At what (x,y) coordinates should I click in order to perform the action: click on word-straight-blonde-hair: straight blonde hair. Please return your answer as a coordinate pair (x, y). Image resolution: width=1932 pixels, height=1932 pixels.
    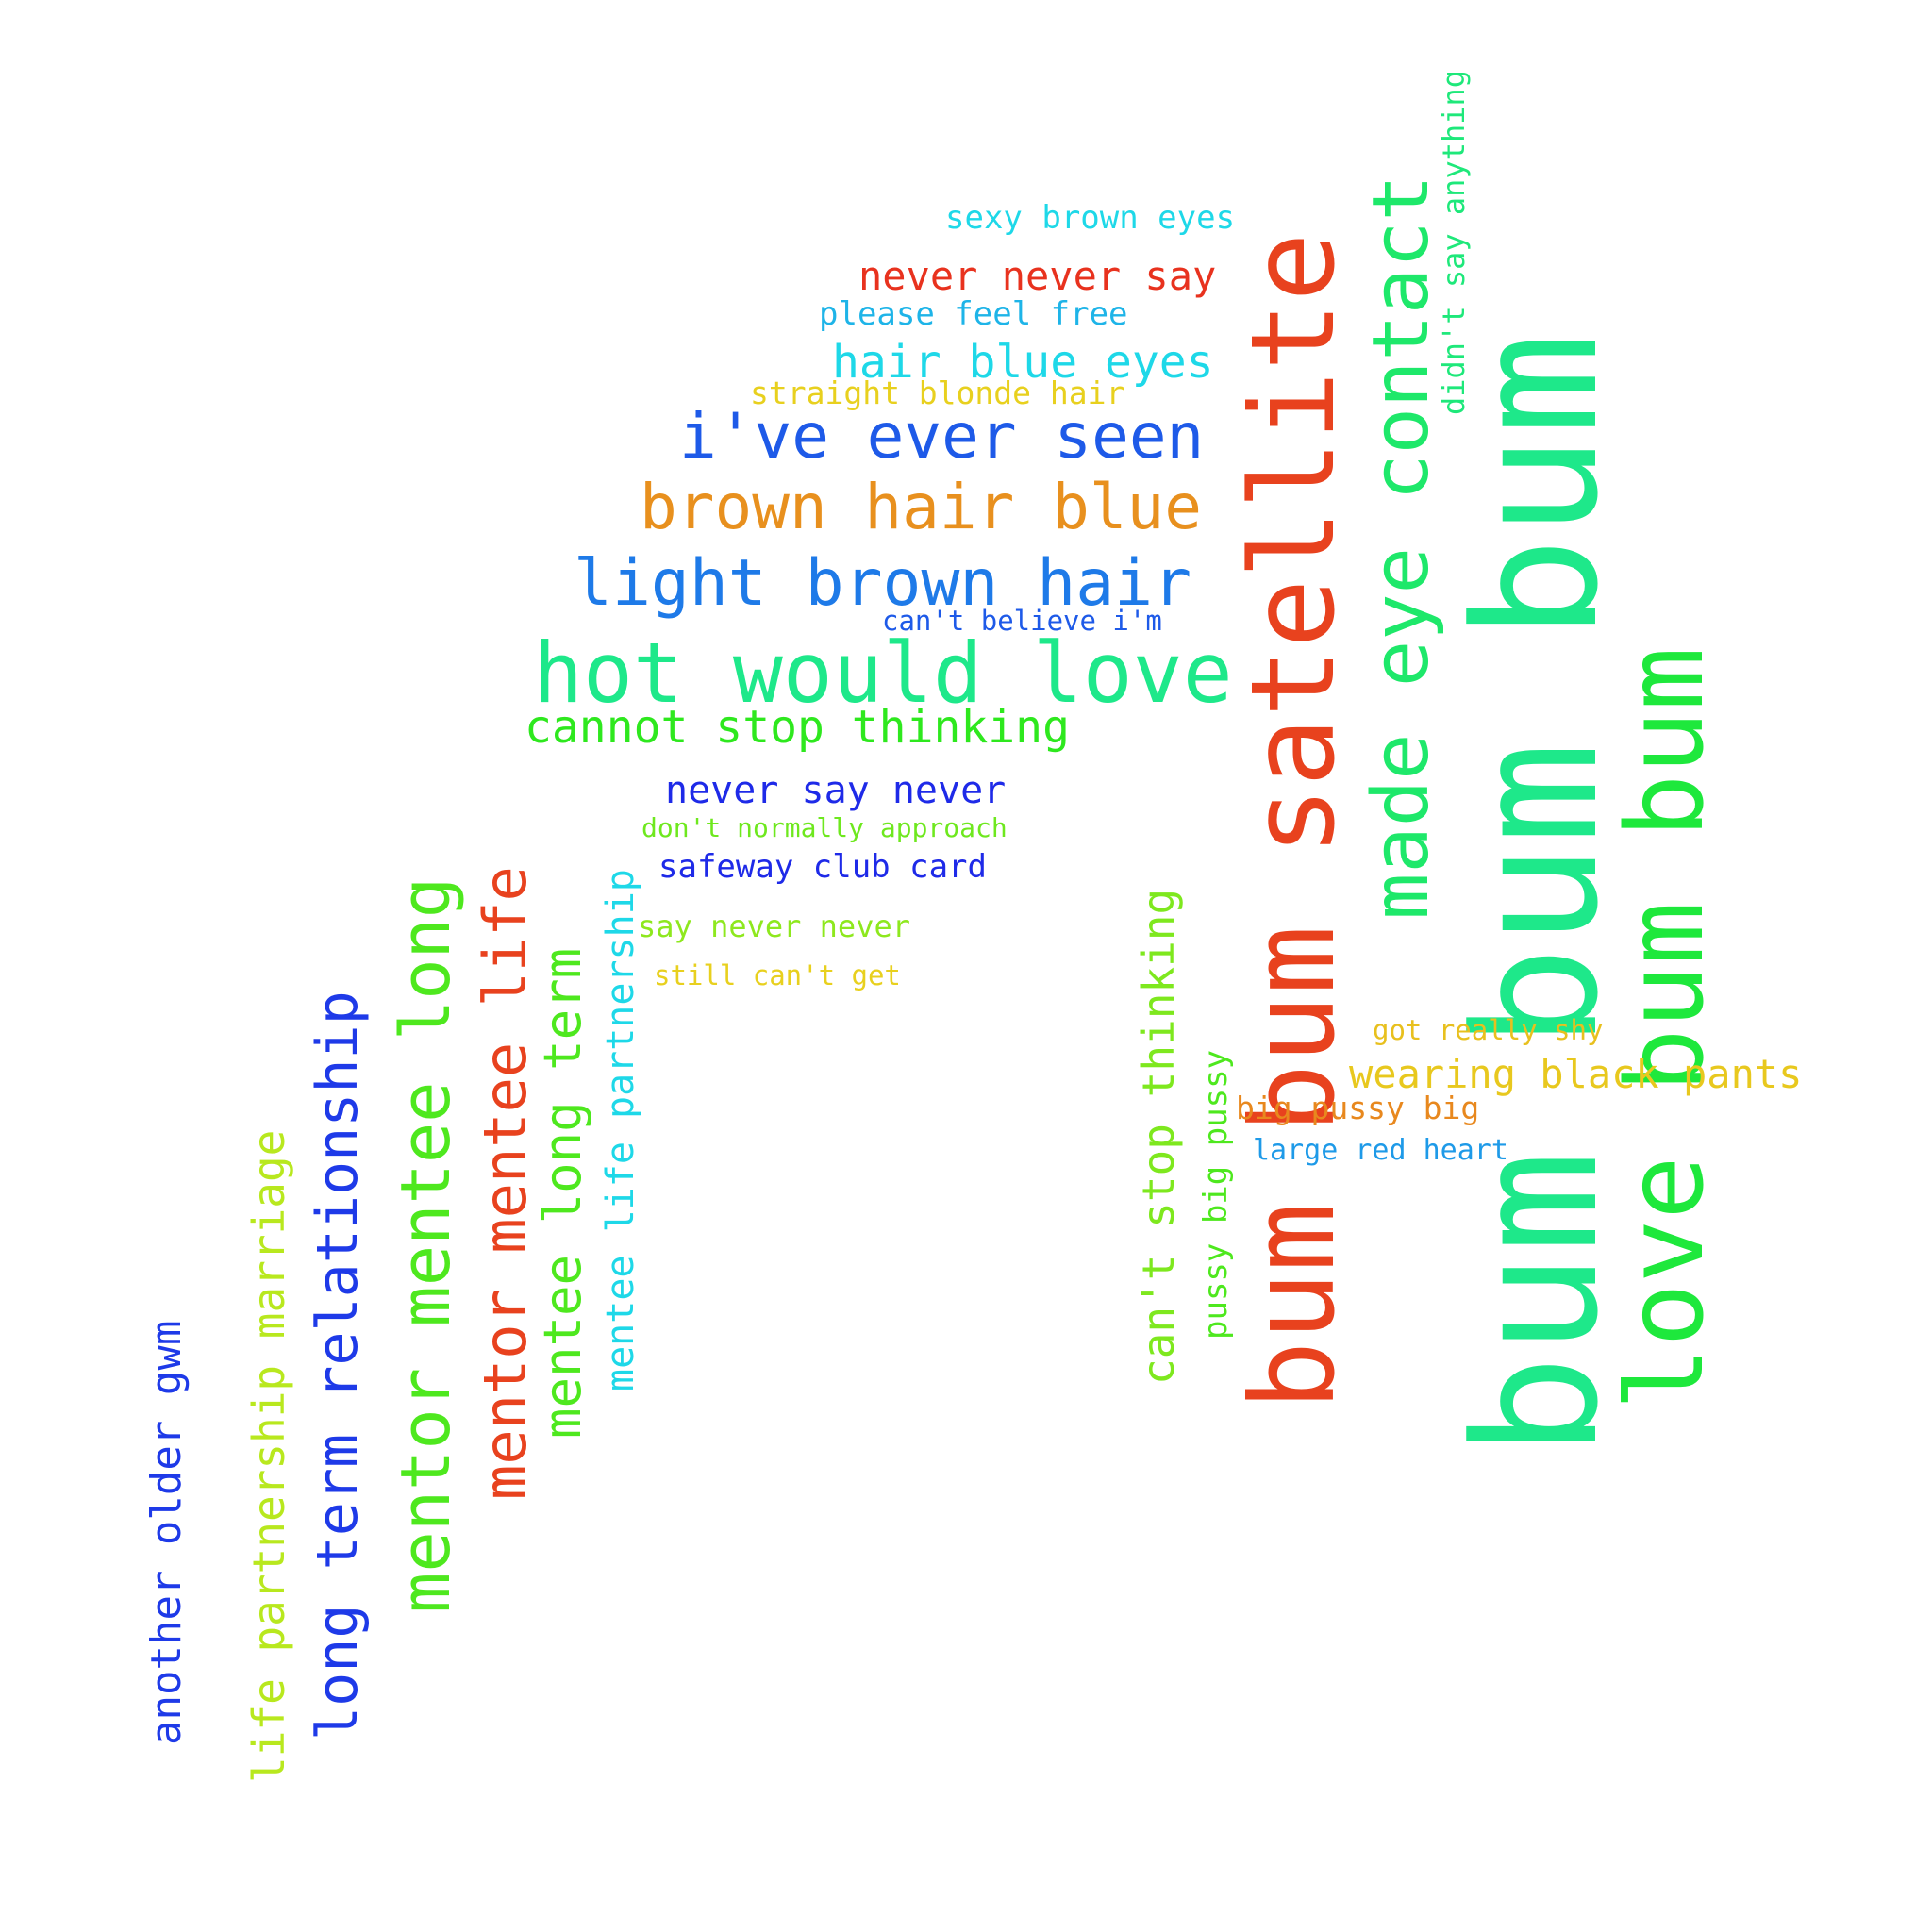
    Looking at the image, I should click on (937, 393).